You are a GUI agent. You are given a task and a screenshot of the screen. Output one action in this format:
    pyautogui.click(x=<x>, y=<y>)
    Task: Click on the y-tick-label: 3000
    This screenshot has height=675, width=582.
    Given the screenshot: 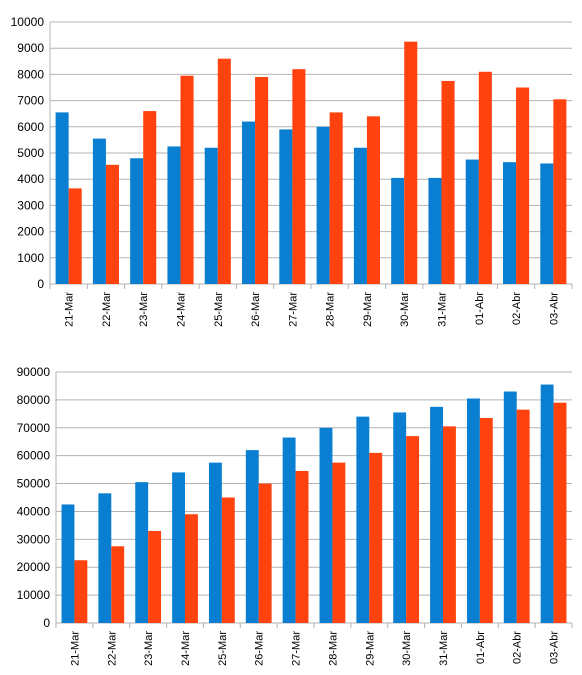 What is the action you would take?
    pyautogui.click(x=30, y=205)
    